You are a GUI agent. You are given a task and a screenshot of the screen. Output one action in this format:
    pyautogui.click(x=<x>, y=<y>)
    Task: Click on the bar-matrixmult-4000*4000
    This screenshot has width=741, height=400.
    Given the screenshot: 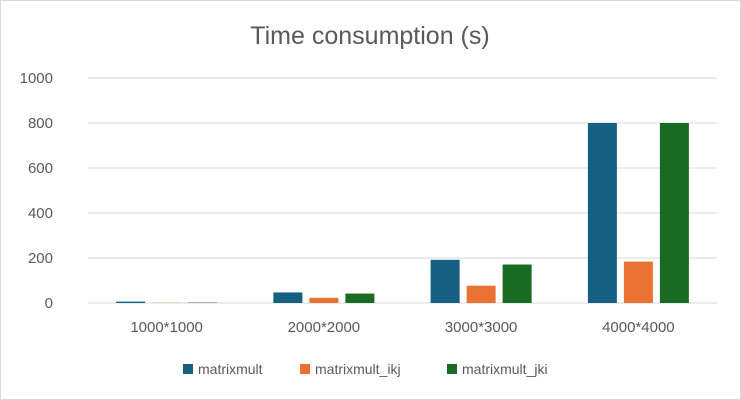 What is the action you would take?
    pyautogui.click(x=602, y=213)
    